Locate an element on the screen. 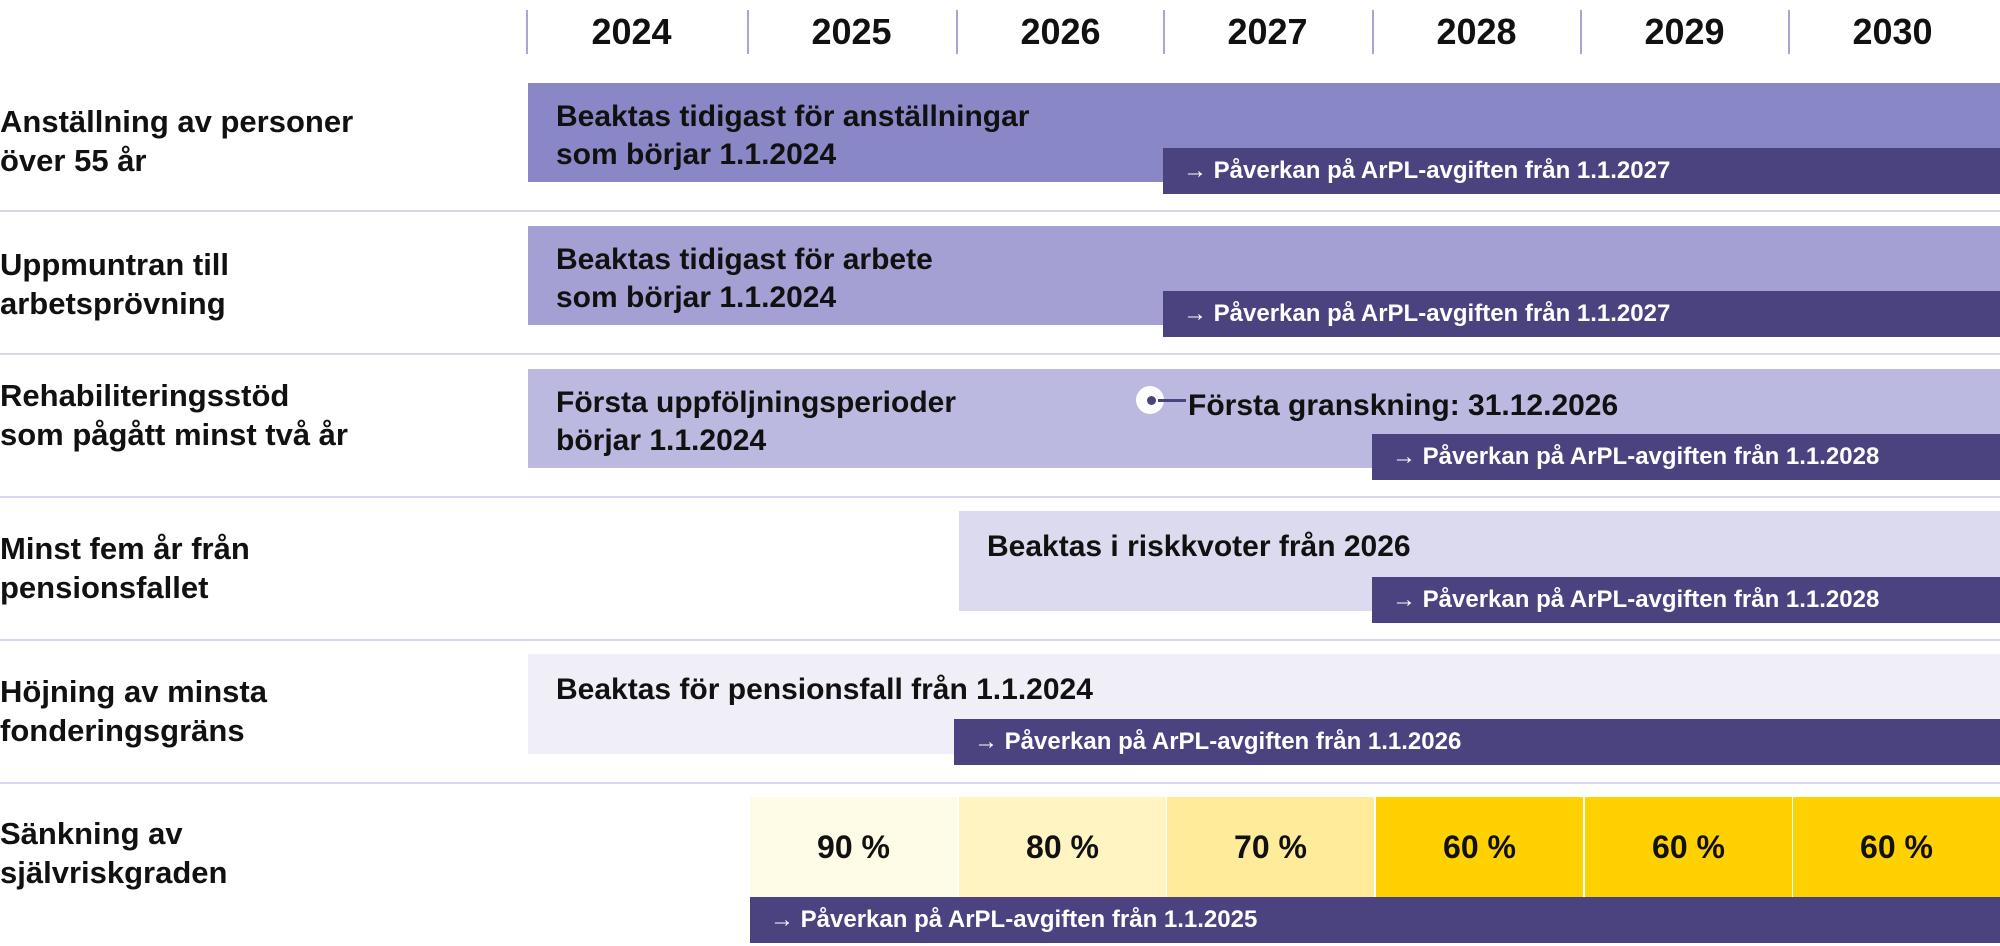 Image resolution: width=2000 pixels, height=946 pixels. percentage-cell-2027: 70 % is located at coordinates (1270, 847).